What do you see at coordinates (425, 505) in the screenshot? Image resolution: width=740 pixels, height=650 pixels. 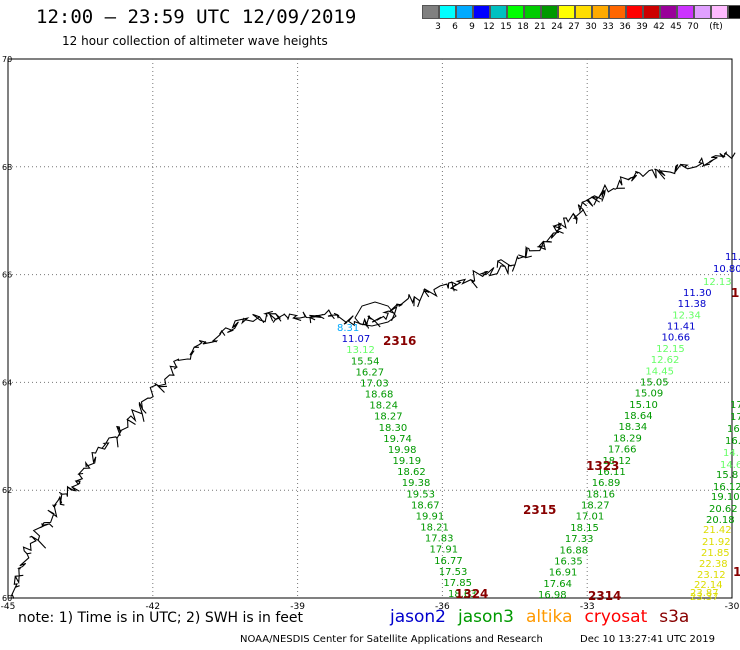 I see `swh-value: 18.67` at bounding box center [425, 505].